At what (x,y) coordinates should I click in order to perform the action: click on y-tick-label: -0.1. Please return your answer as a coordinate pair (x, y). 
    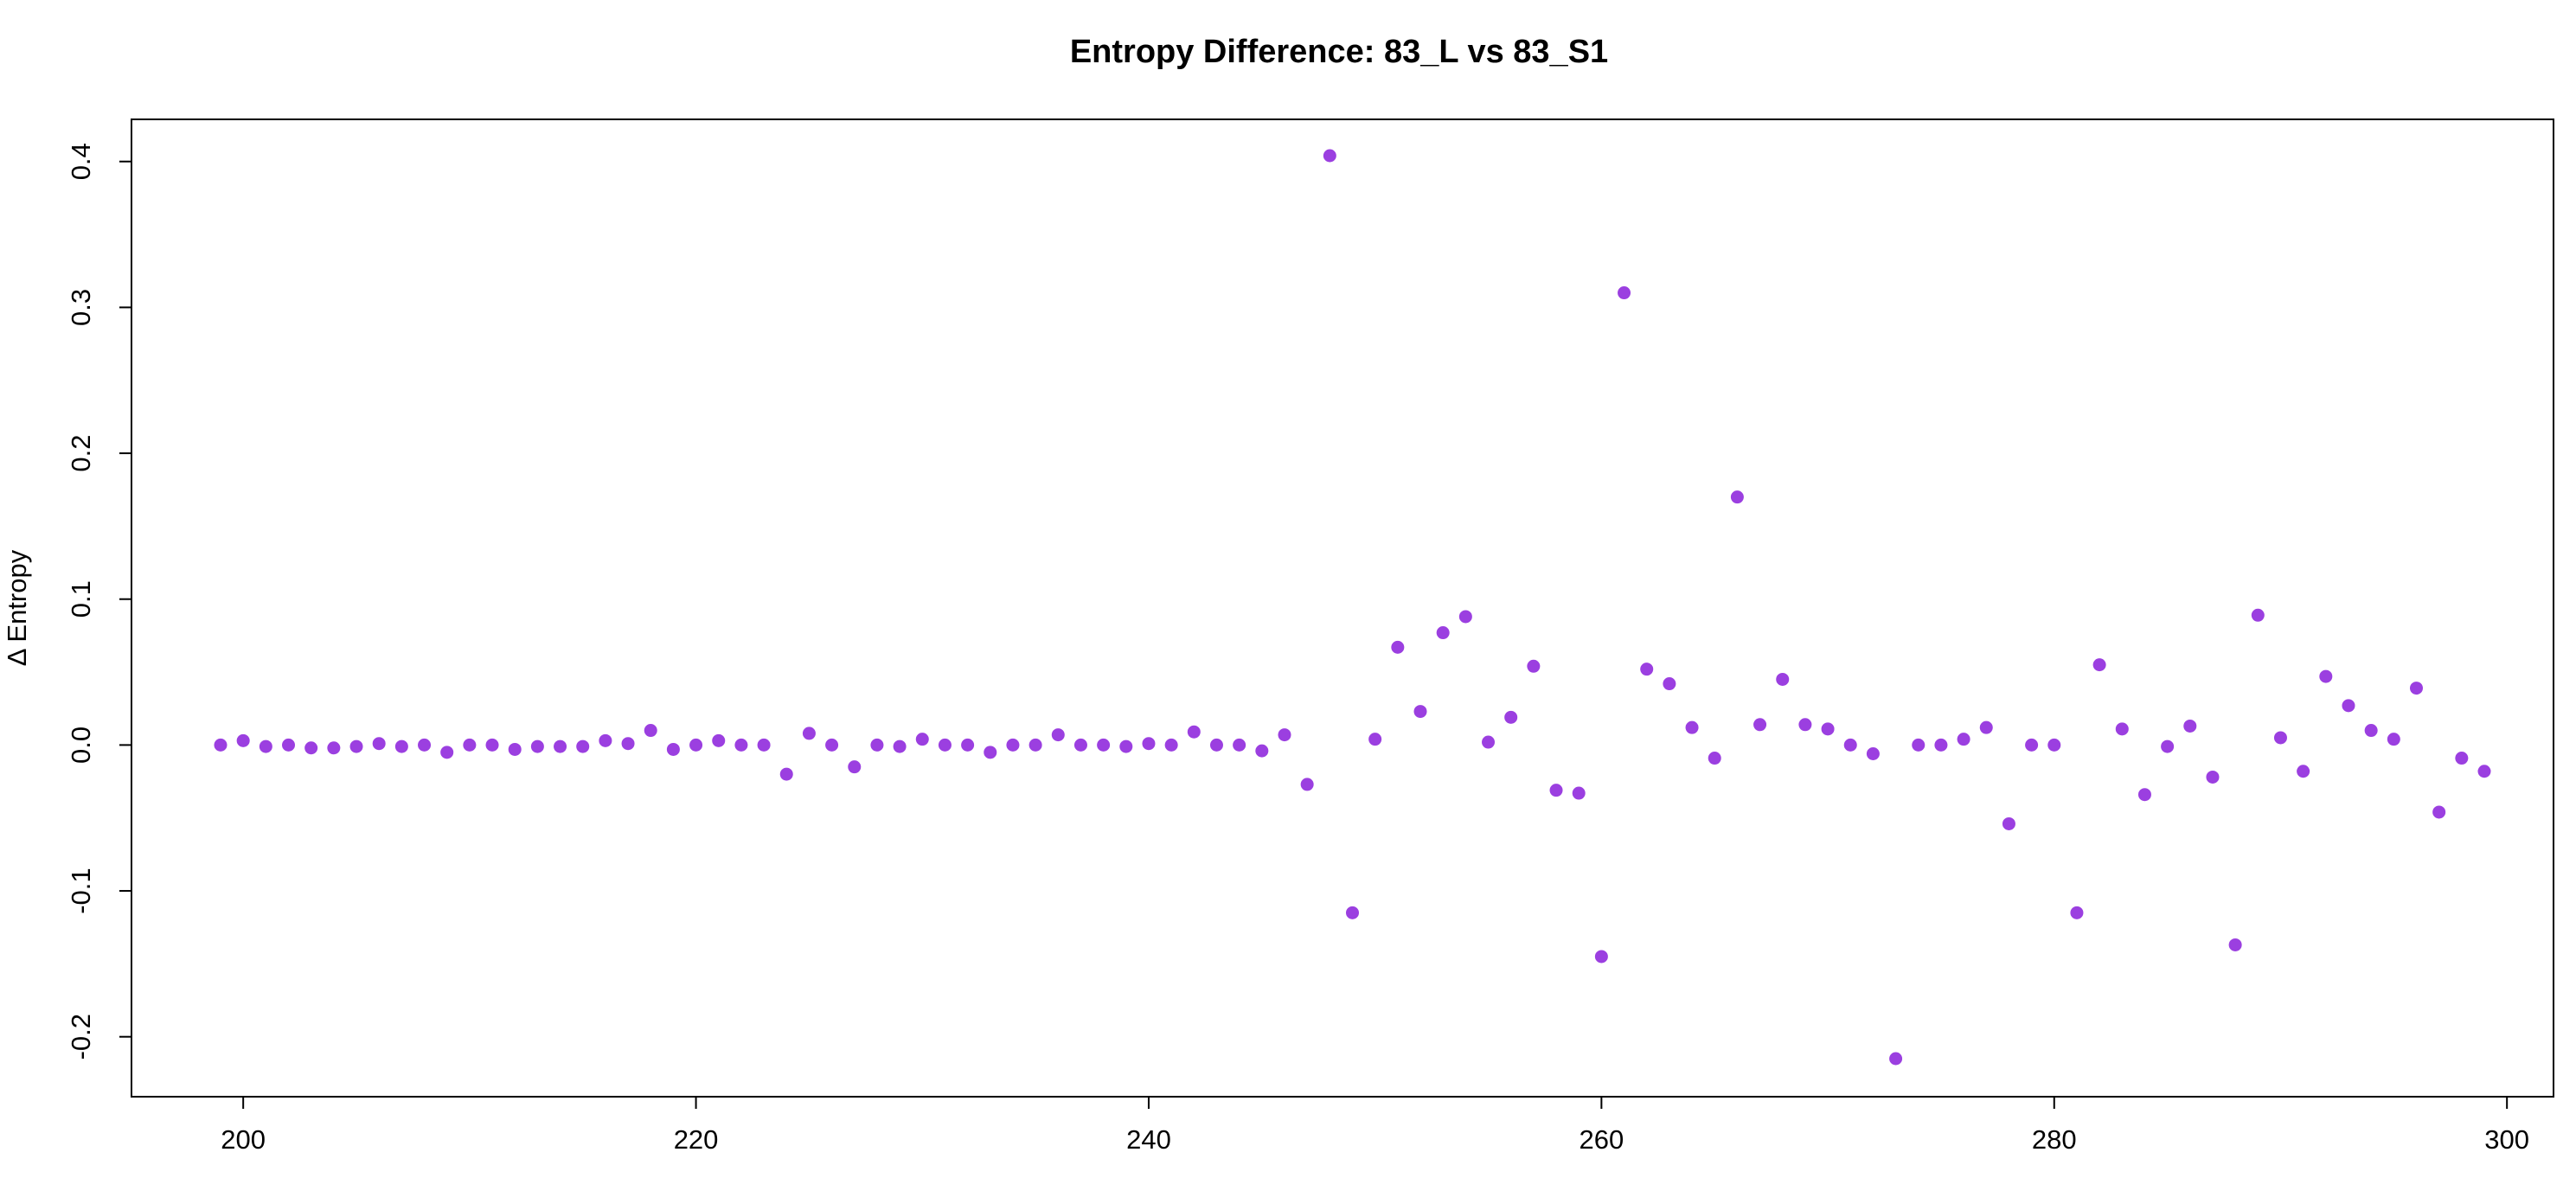
    Looking at the image, I should click on (81, 890).